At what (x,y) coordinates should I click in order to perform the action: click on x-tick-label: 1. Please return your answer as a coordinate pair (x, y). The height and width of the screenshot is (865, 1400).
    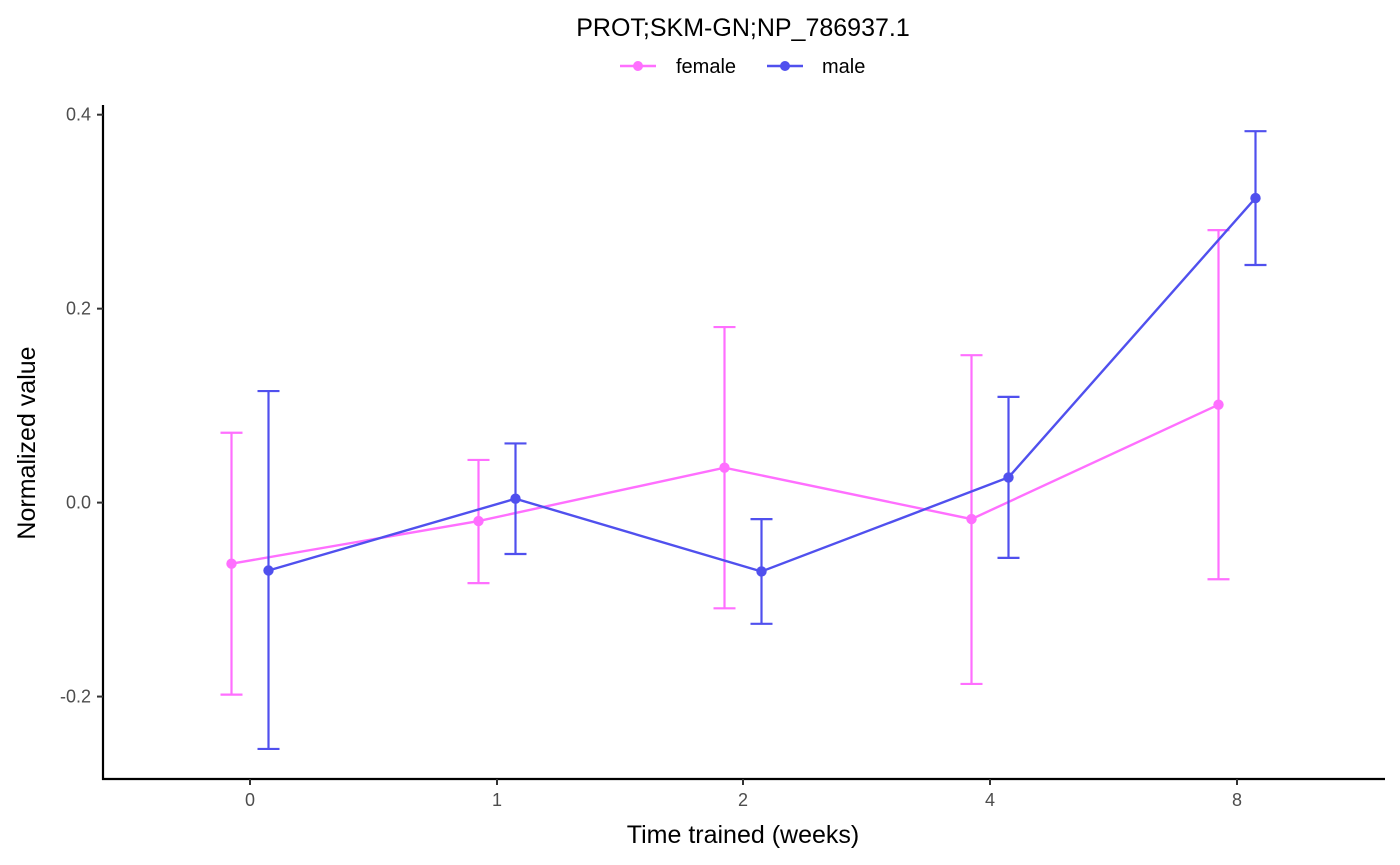
    Looking at the image, I should click on (497, 800).